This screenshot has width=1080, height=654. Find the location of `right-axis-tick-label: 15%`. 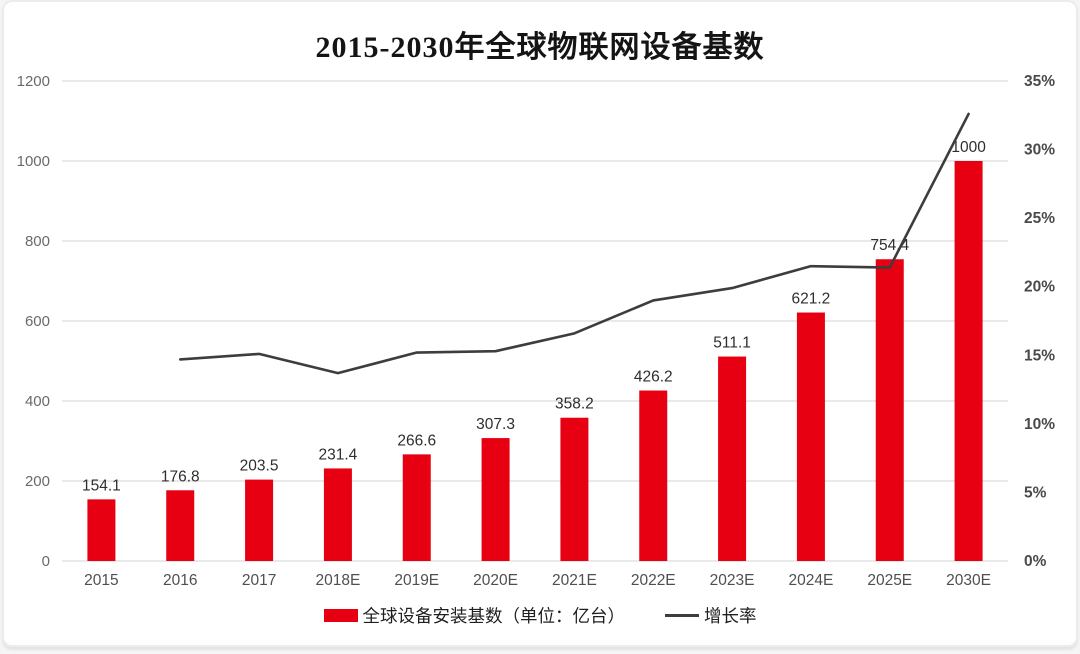

right-axis-tick-label: 15% is located at coordinates (1039, 355).